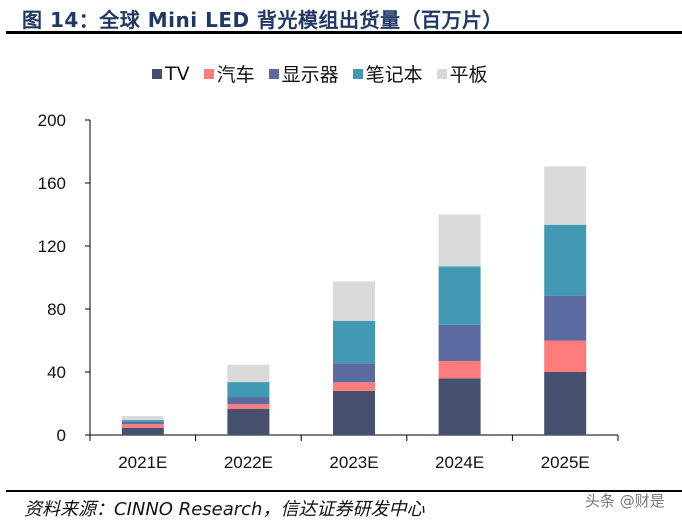  What do you see at coordinates (565, 403) in the screenshot?
I see `bar-segment-2025E-TV` at bounding box center [565, 403].